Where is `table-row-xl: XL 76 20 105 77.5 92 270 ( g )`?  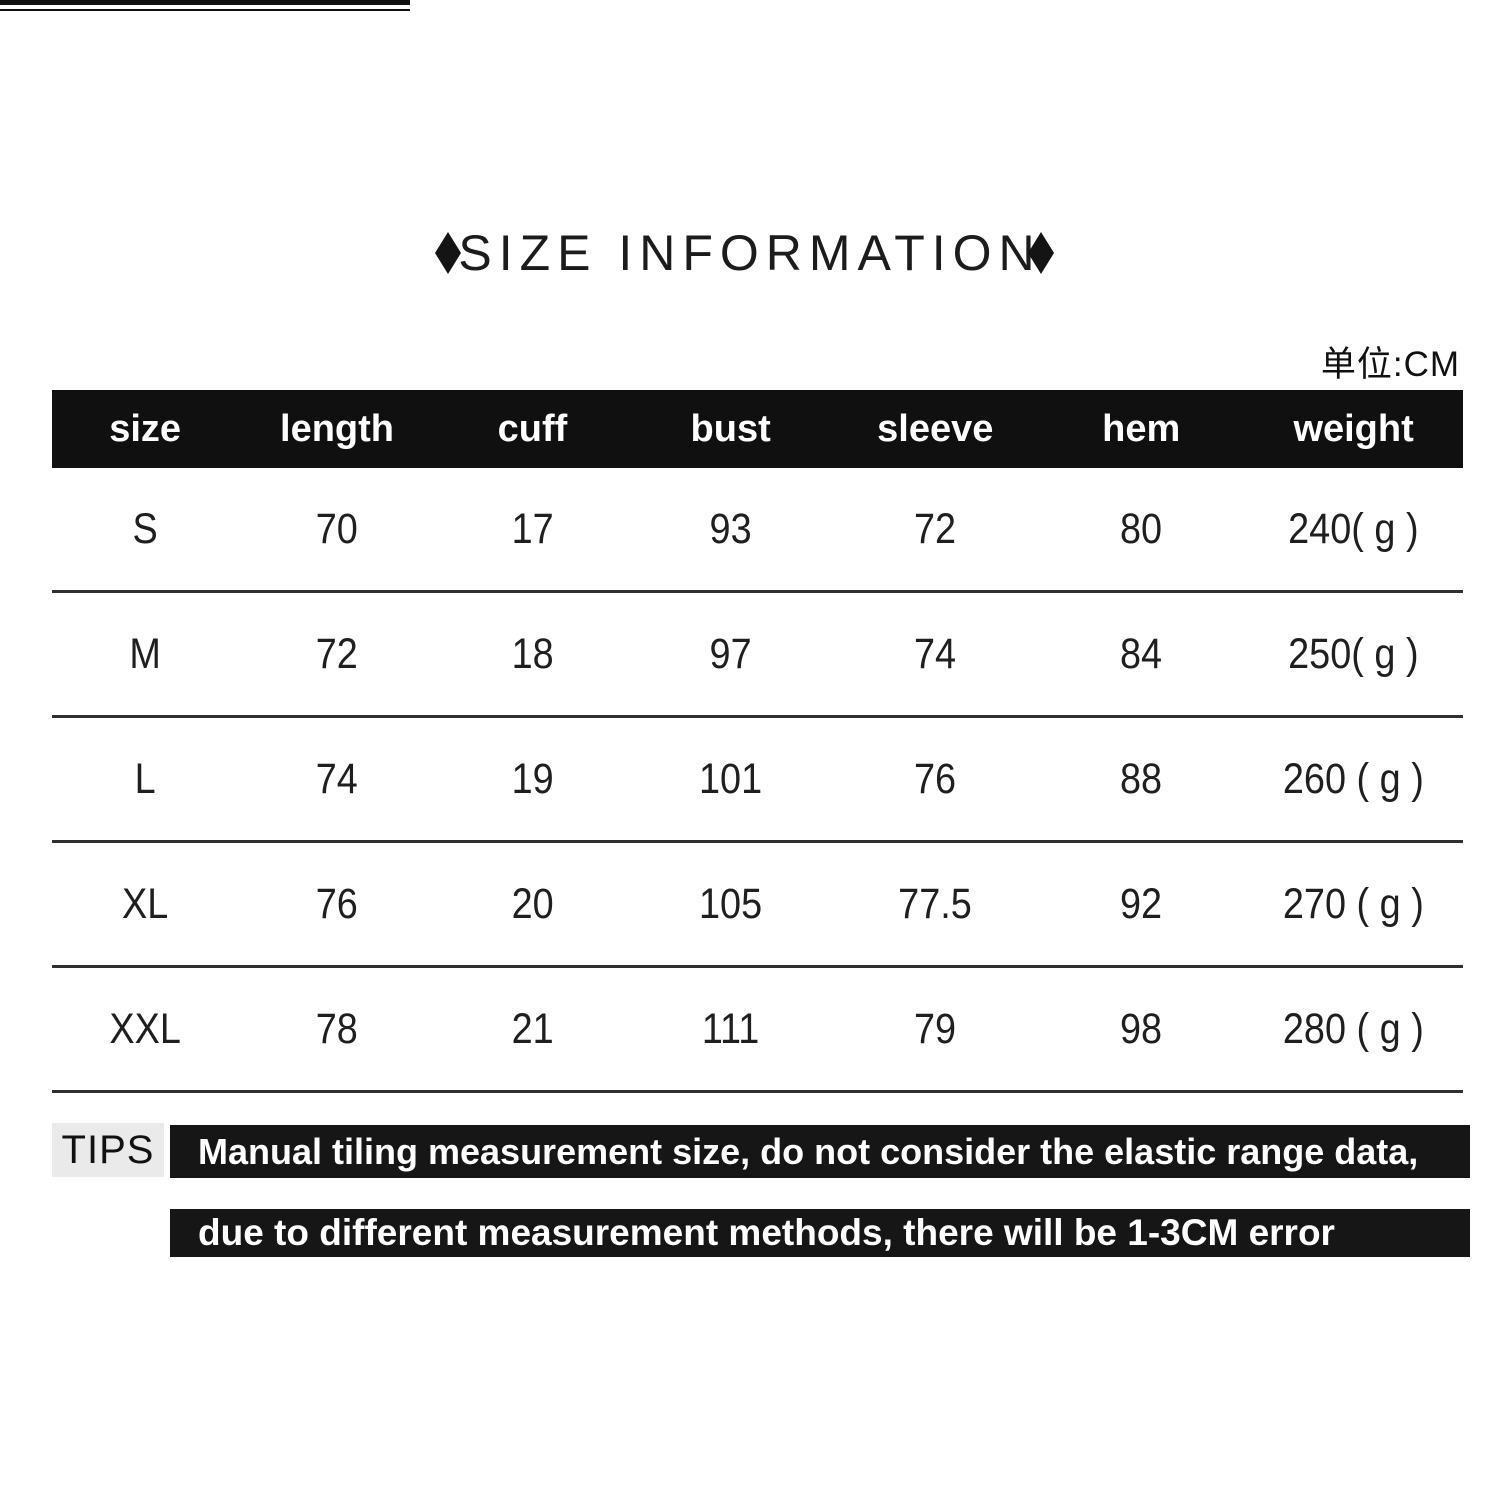
table-row-xl: XL 76 20 105 77.5 92 270 ( g ) is located at coordinates (757, 905).